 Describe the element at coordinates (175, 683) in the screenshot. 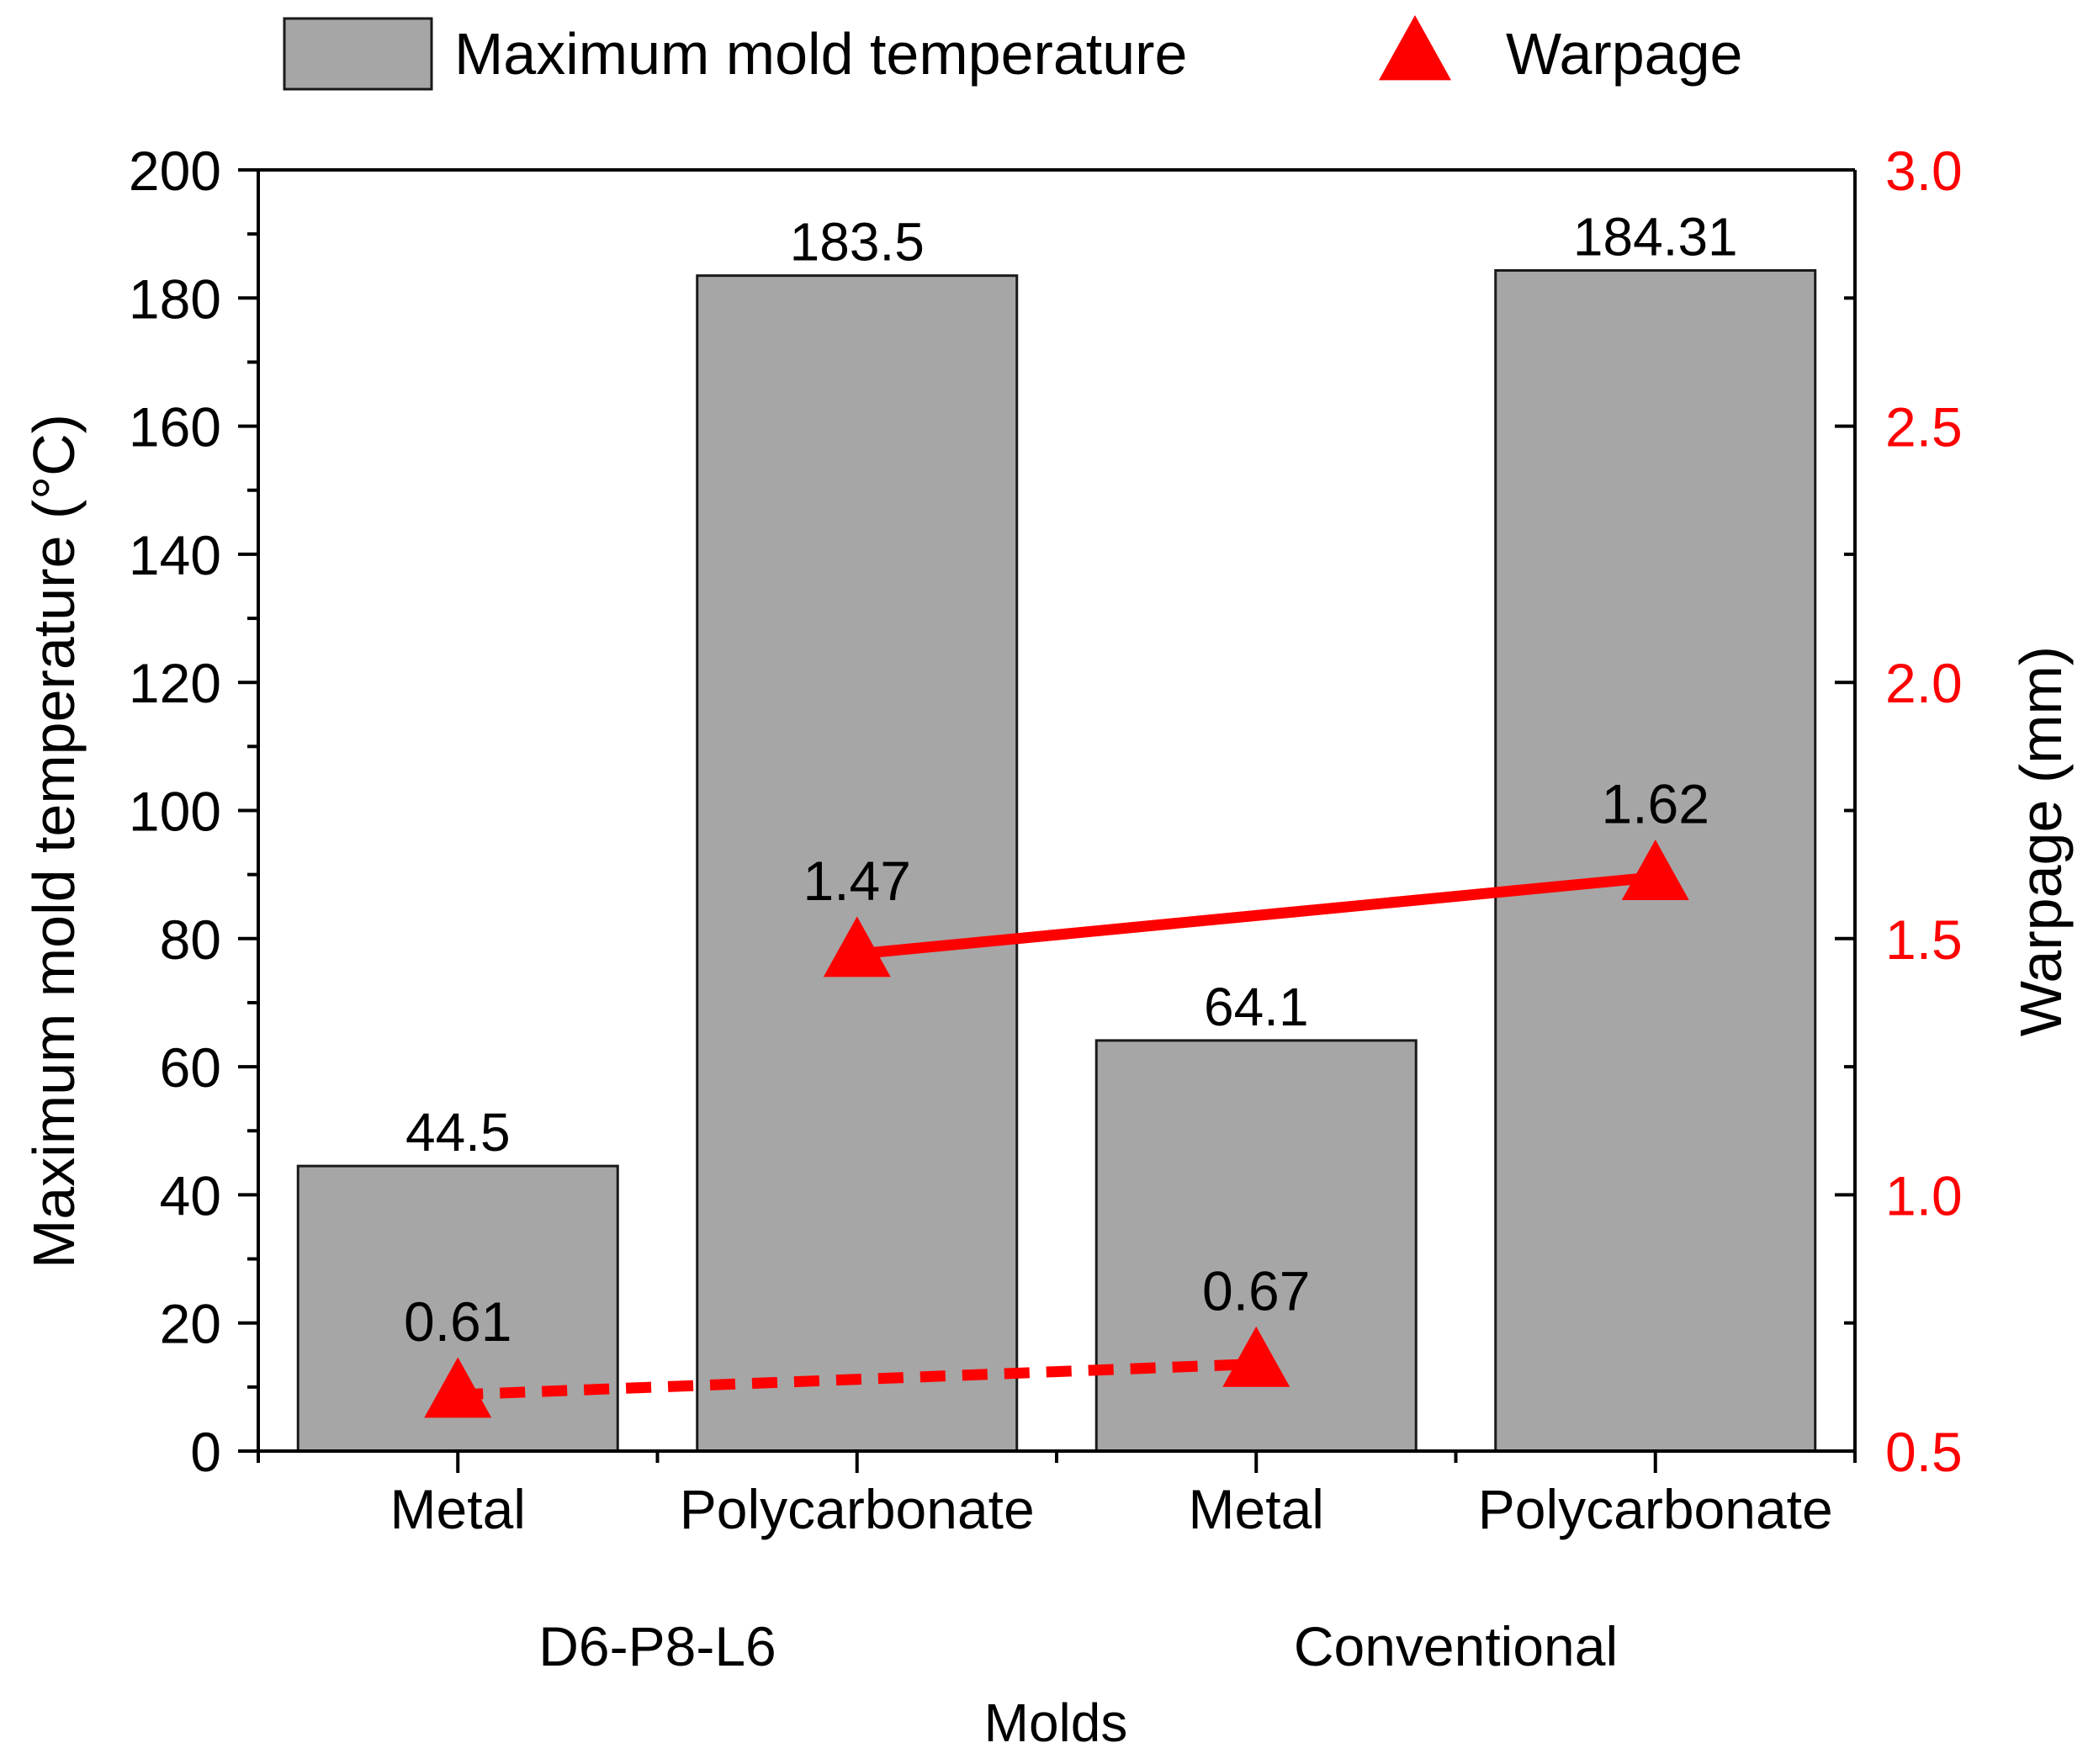

I see `y-tick-label-120: 120` at that location.